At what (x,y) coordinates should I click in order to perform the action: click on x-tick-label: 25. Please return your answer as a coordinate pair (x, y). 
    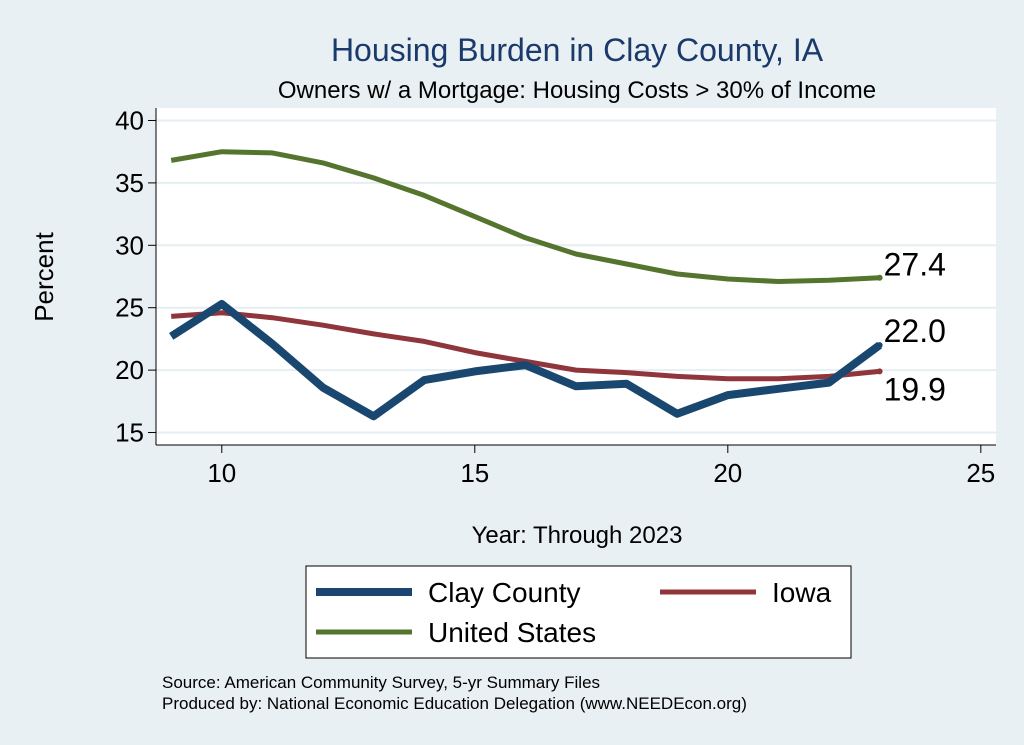
    Looking at the image, I should click on (980, 473).